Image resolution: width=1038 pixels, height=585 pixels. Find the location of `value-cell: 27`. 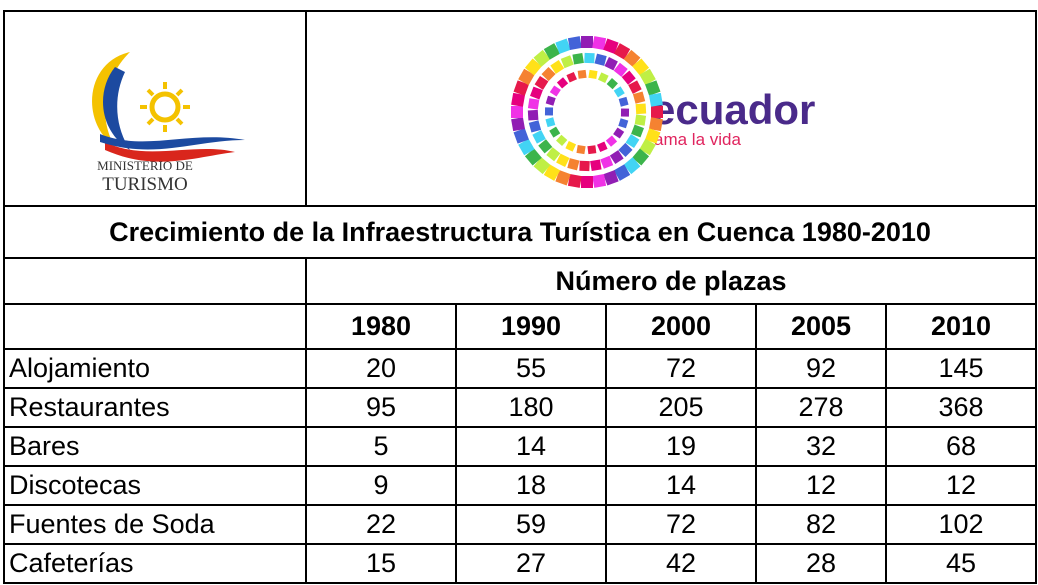

value-cell: 27 is located at coordinates (531, 563).